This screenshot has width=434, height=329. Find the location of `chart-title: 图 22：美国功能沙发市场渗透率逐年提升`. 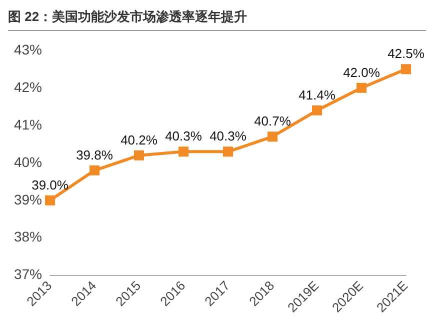

chart-title: 图 22：美国功能沙发市场渗透率逐年提升 is located at coordinates (128, 17).